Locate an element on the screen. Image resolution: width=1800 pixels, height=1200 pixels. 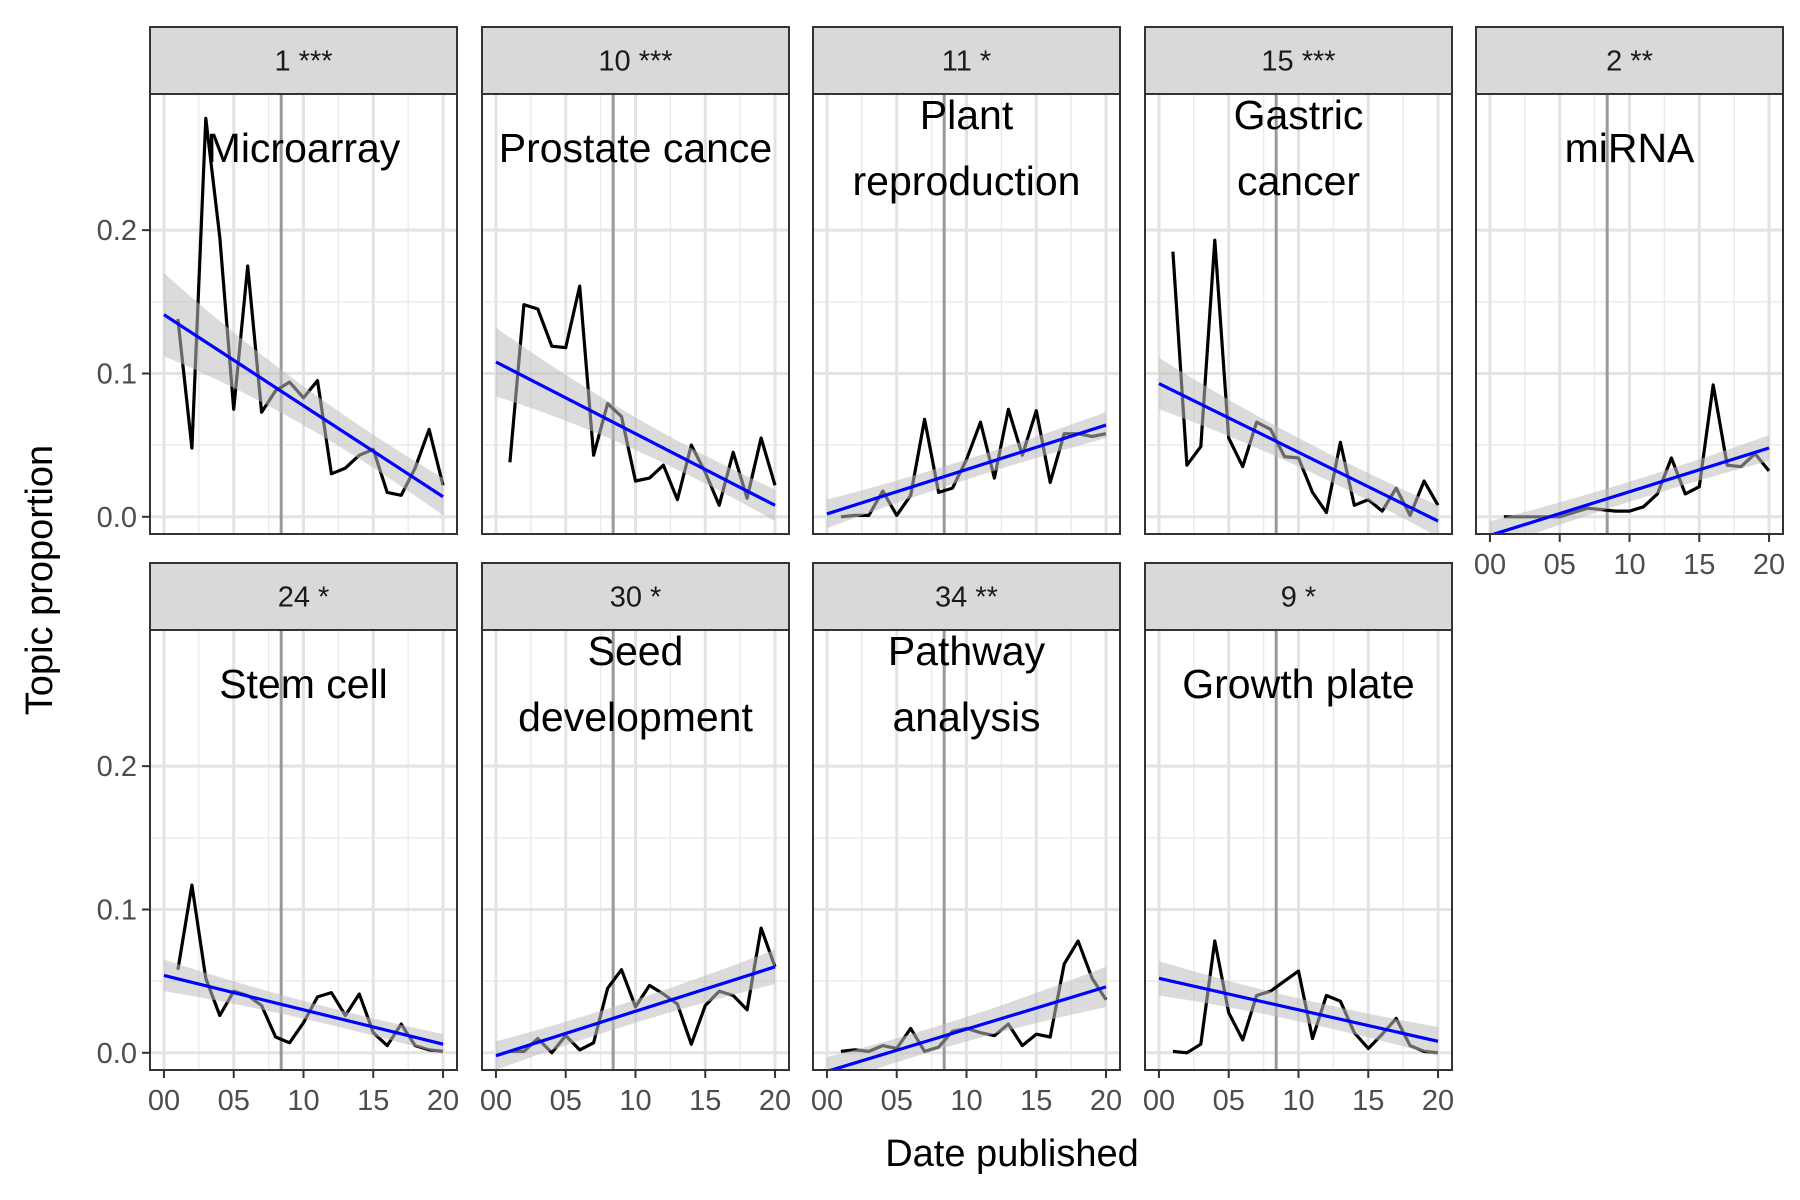
y-axis-title: Topic proportion is located at coordinates (40, 580).